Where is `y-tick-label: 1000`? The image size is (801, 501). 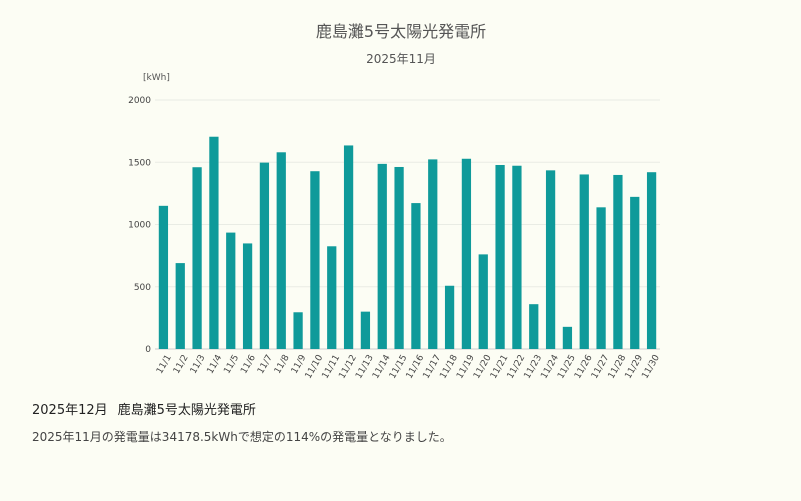
y-tick-label: 1000 is located at coordinates (139, 226).